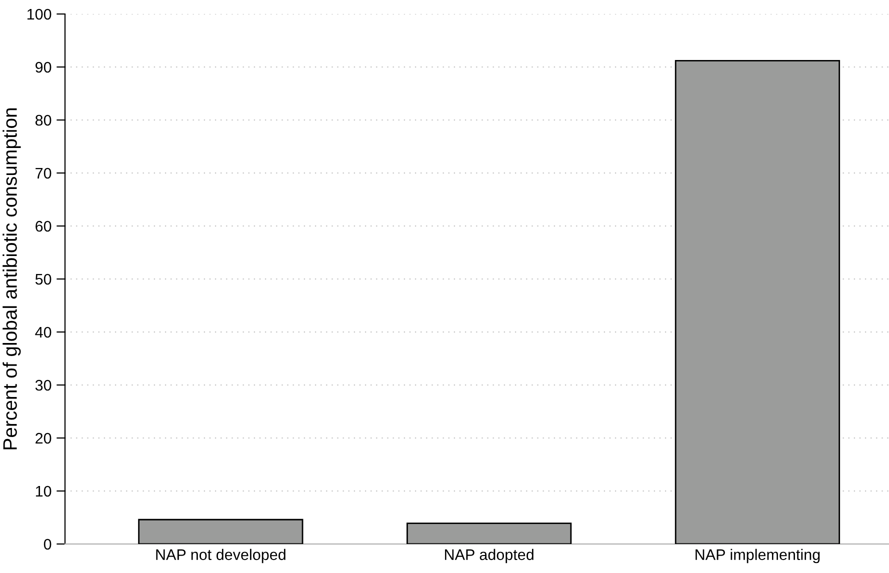  I want to click on y-tick-label: 20, so click(44, 438).